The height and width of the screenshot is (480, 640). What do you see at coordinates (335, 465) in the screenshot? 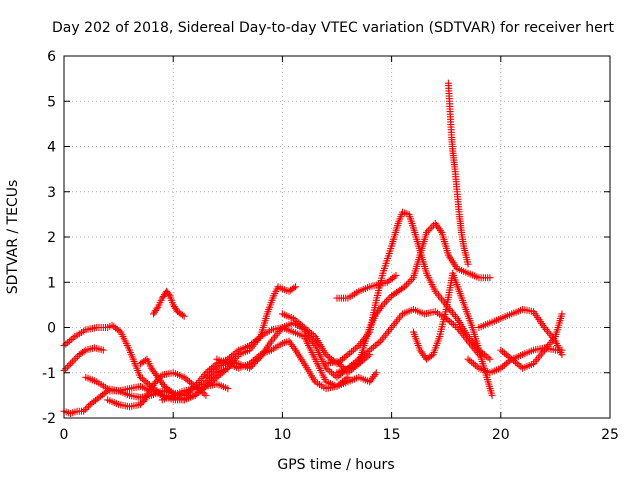
I see `x-axis-label: GPS time / hours` at bounding box center [335, 465].